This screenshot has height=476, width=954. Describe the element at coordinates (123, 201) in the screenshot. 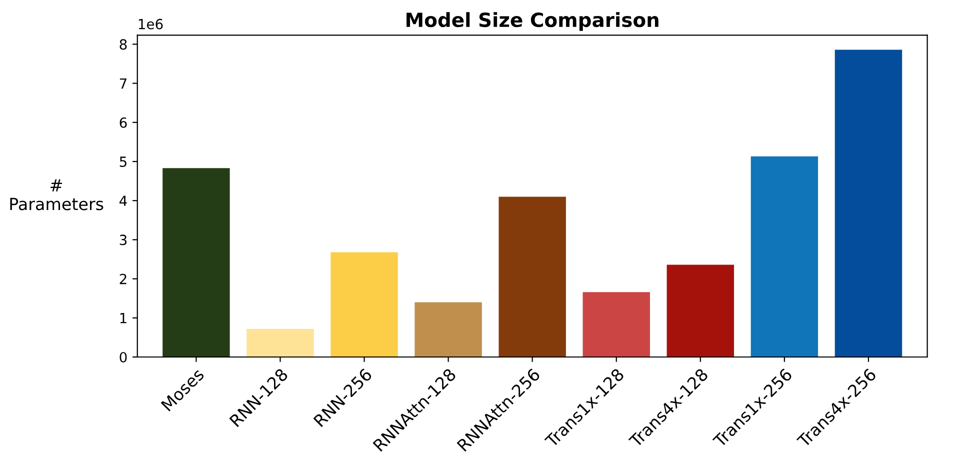

I see `y-tick-label: 4` at that location.